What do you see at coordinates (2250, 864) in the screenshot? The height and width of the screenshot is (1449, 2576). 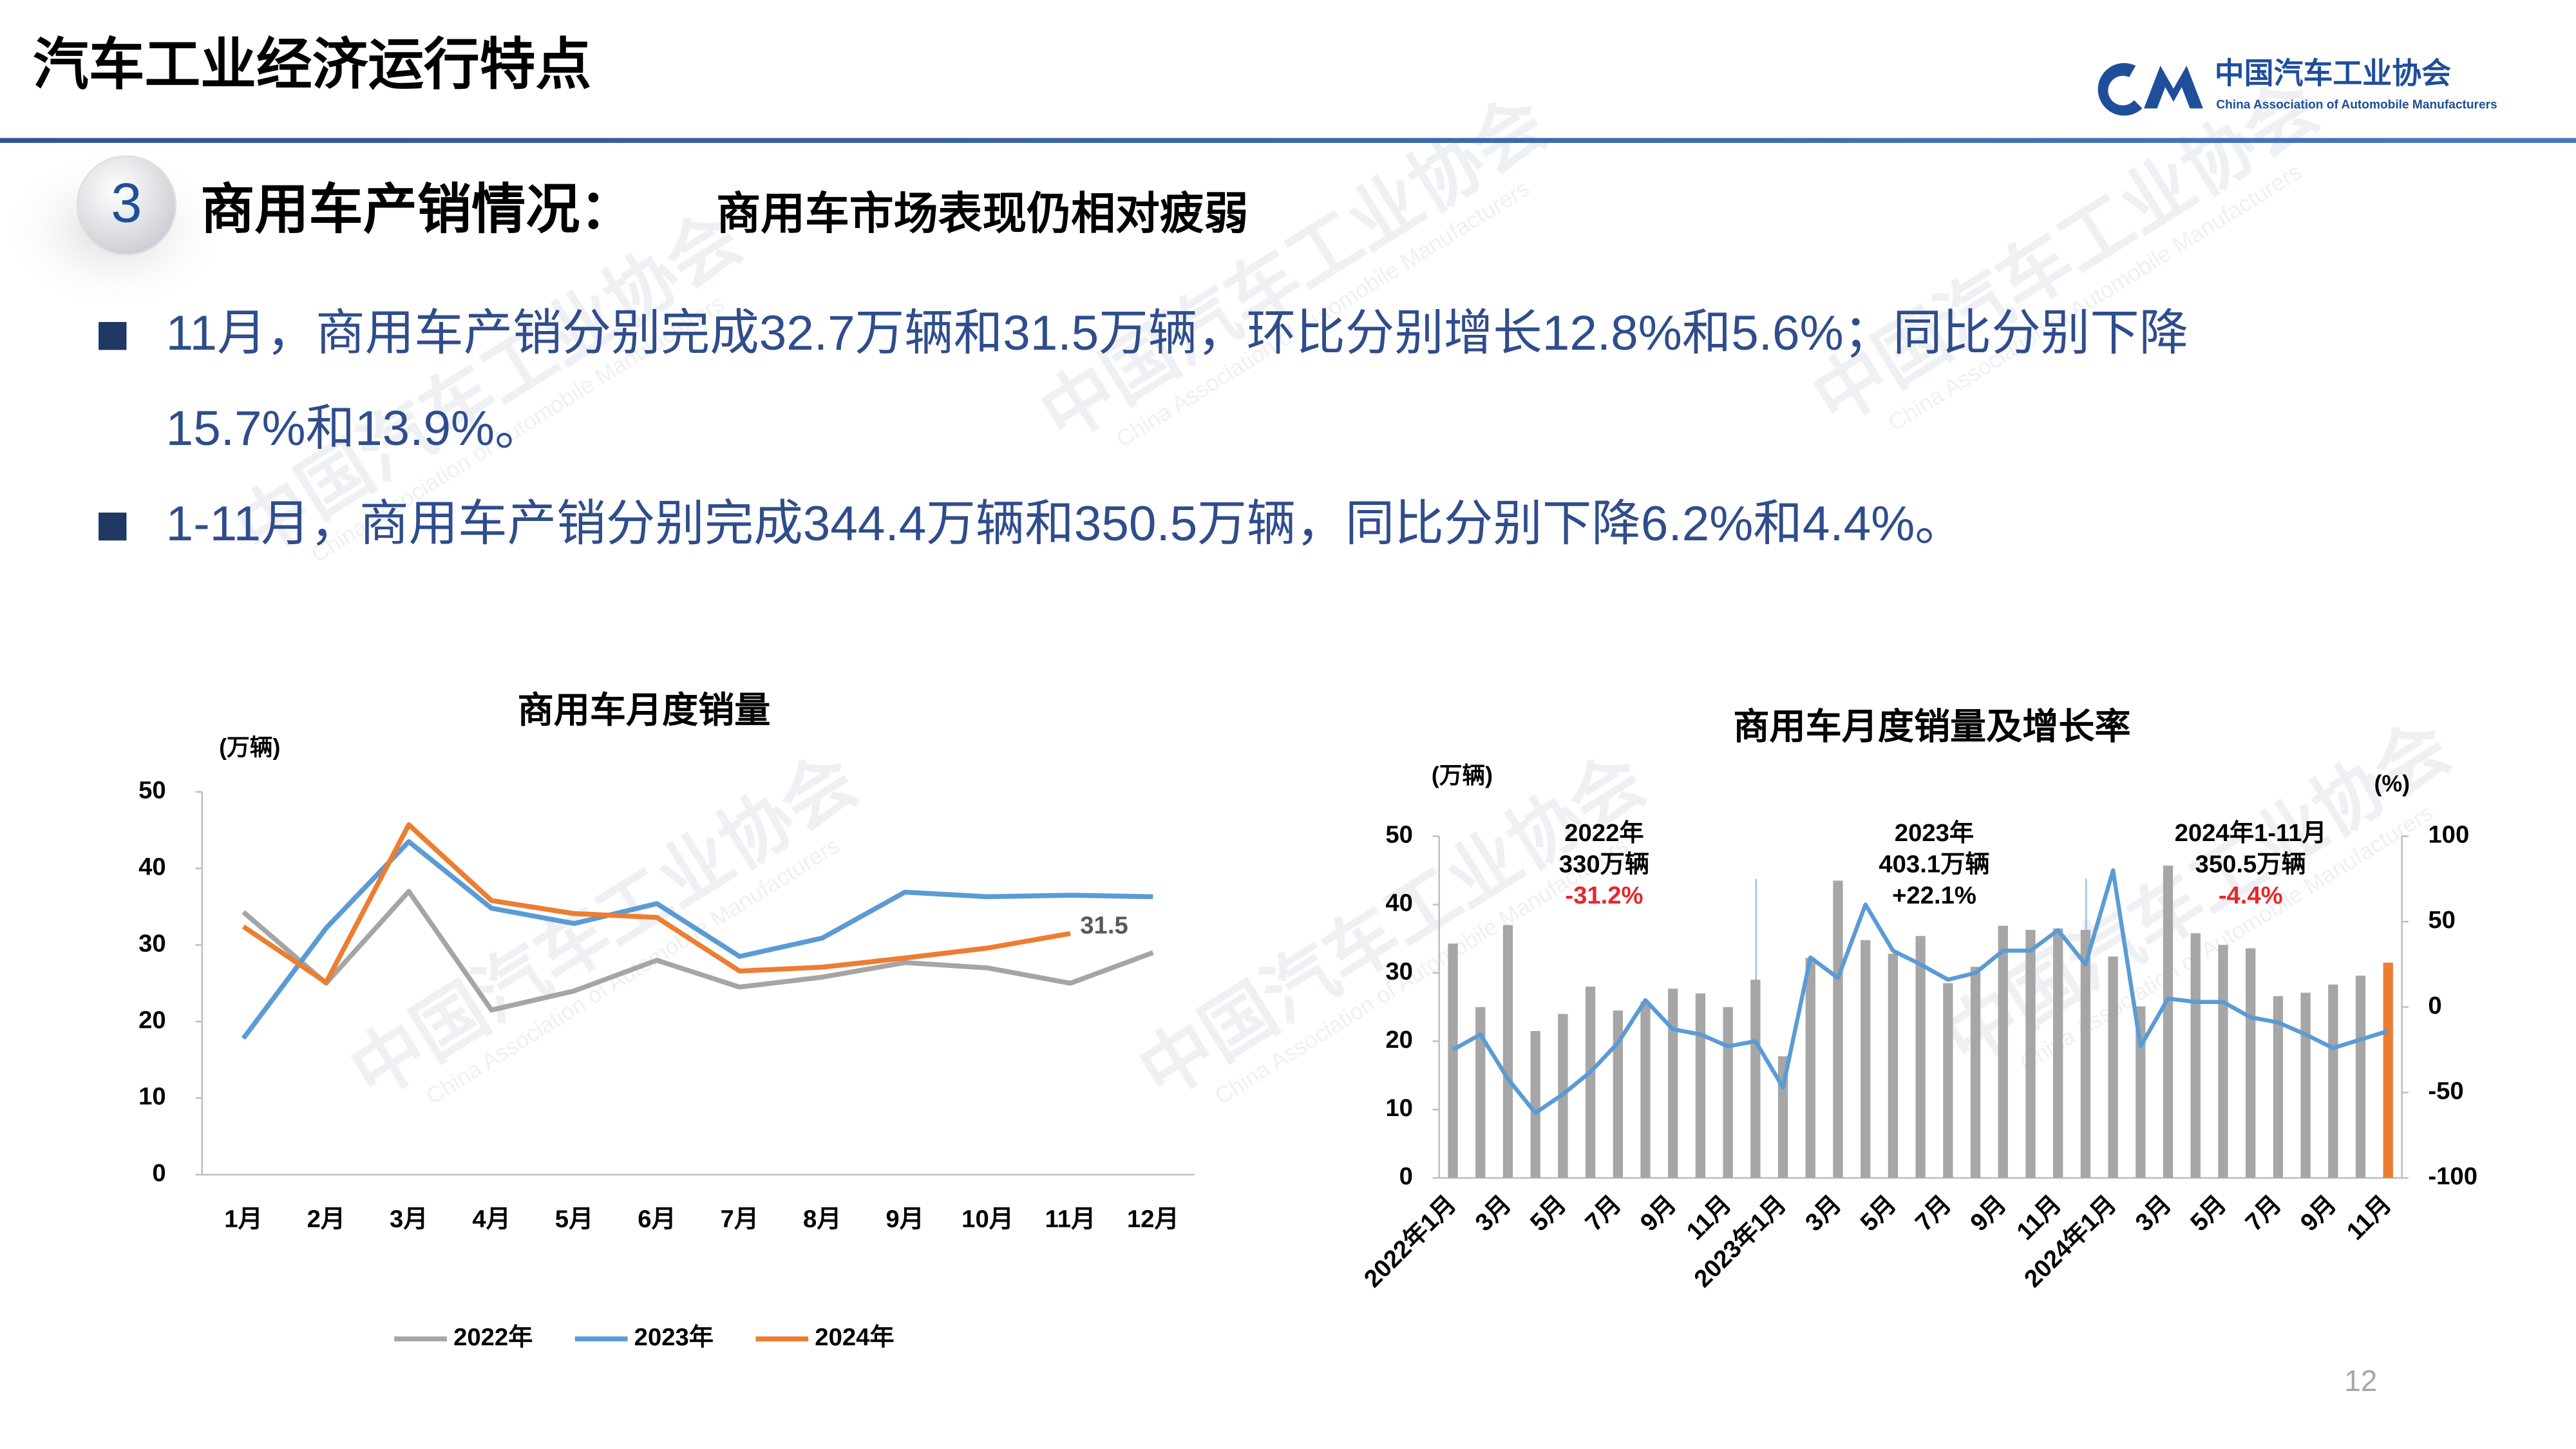 I see `annotation: 350.5万辆` at bounding box center [2250, 864].